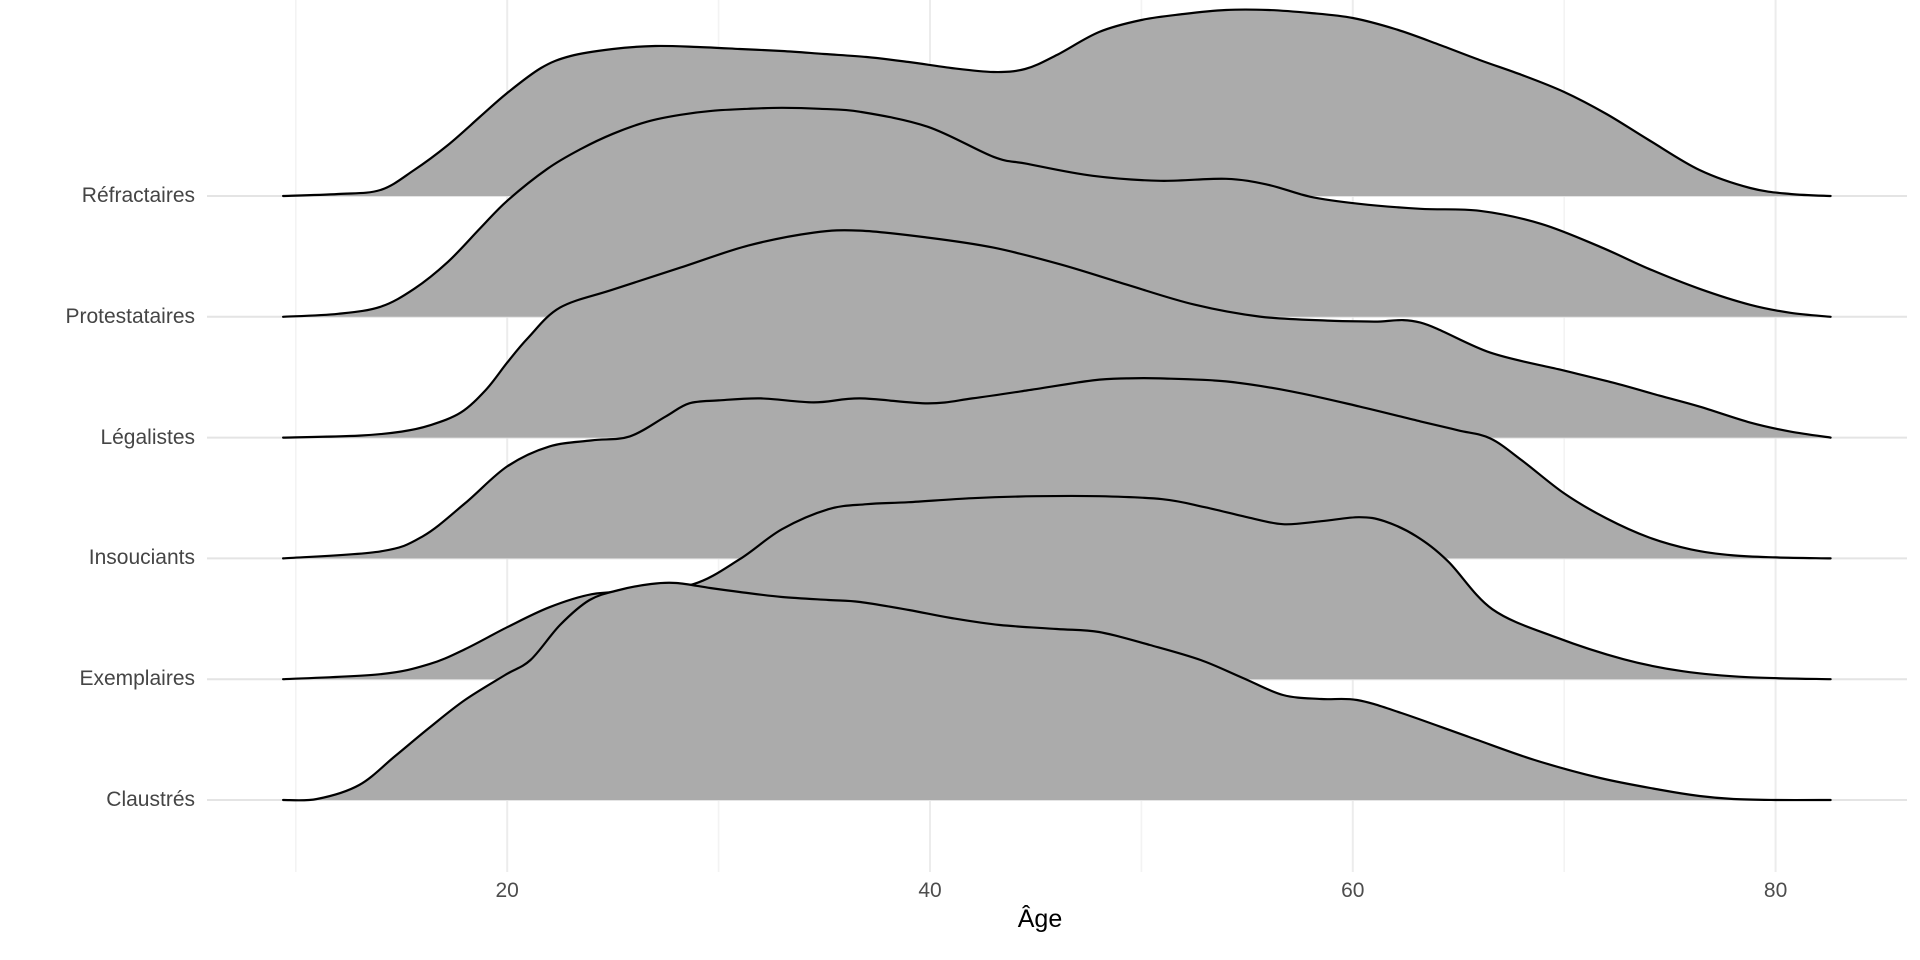 Image resolution: width=1920 pixels, height=960 pixels. I want to click on x-tick-label-20: 20, so click(507, 890).